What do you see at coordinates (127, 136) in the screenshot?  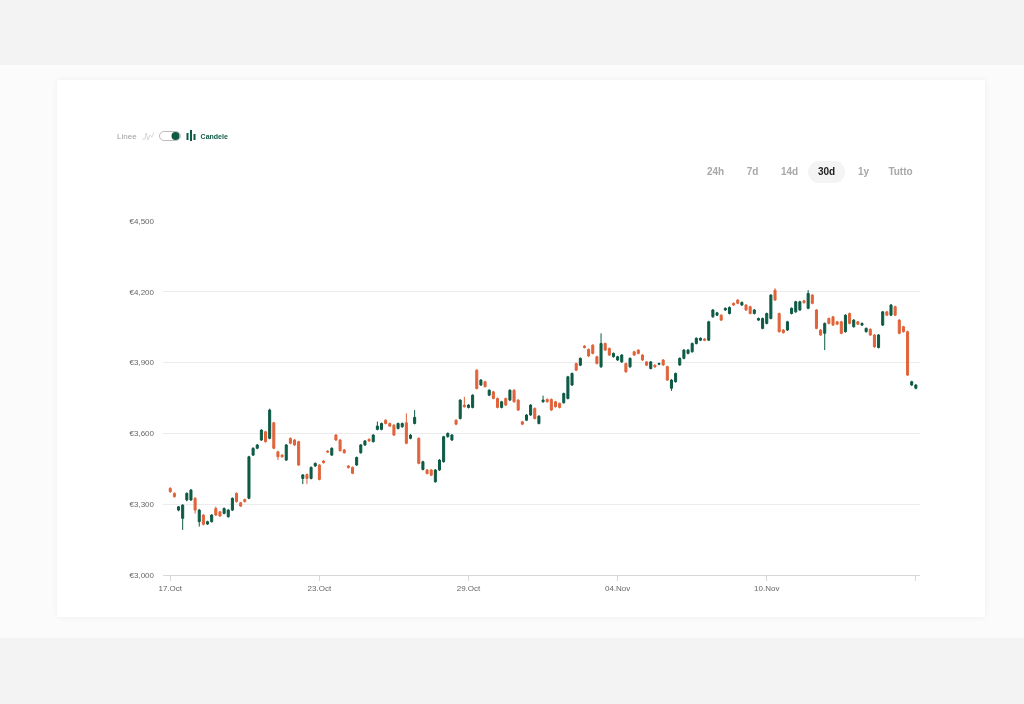 I see `text: Linee` at bounding box center [127, 136].